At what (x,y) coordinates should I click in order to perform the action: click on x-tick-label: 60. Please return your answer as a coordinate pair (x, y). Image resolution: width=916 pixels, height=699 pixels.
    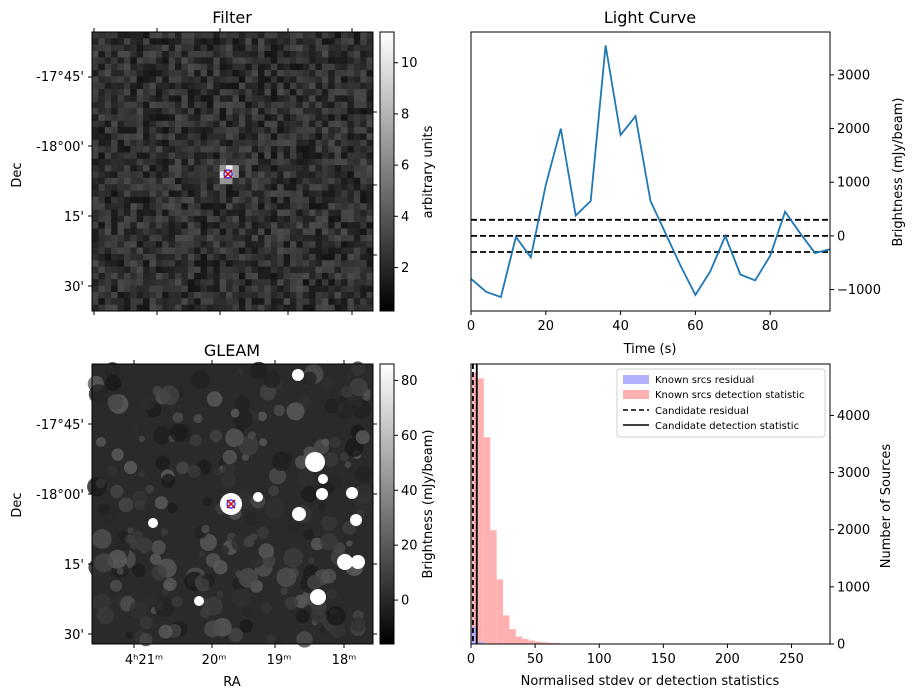
    Looking at the image, I should click on (695, 326).